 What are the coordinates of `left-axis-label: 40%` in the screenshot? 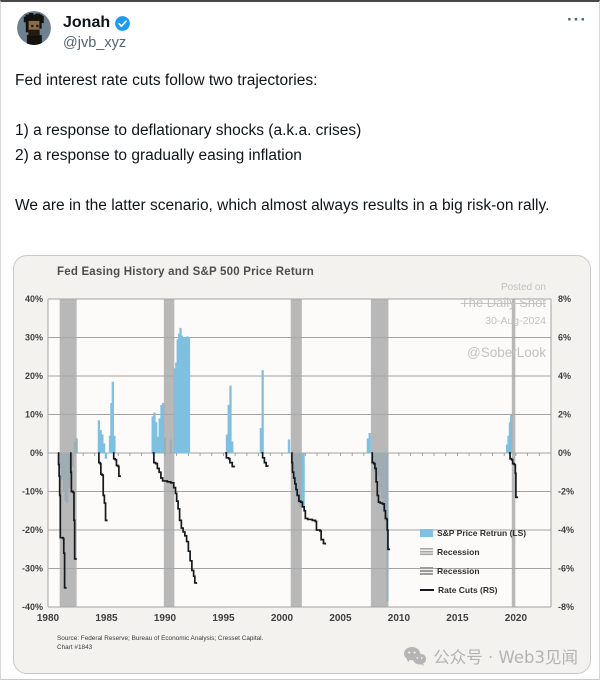 It's located at (34, 299).